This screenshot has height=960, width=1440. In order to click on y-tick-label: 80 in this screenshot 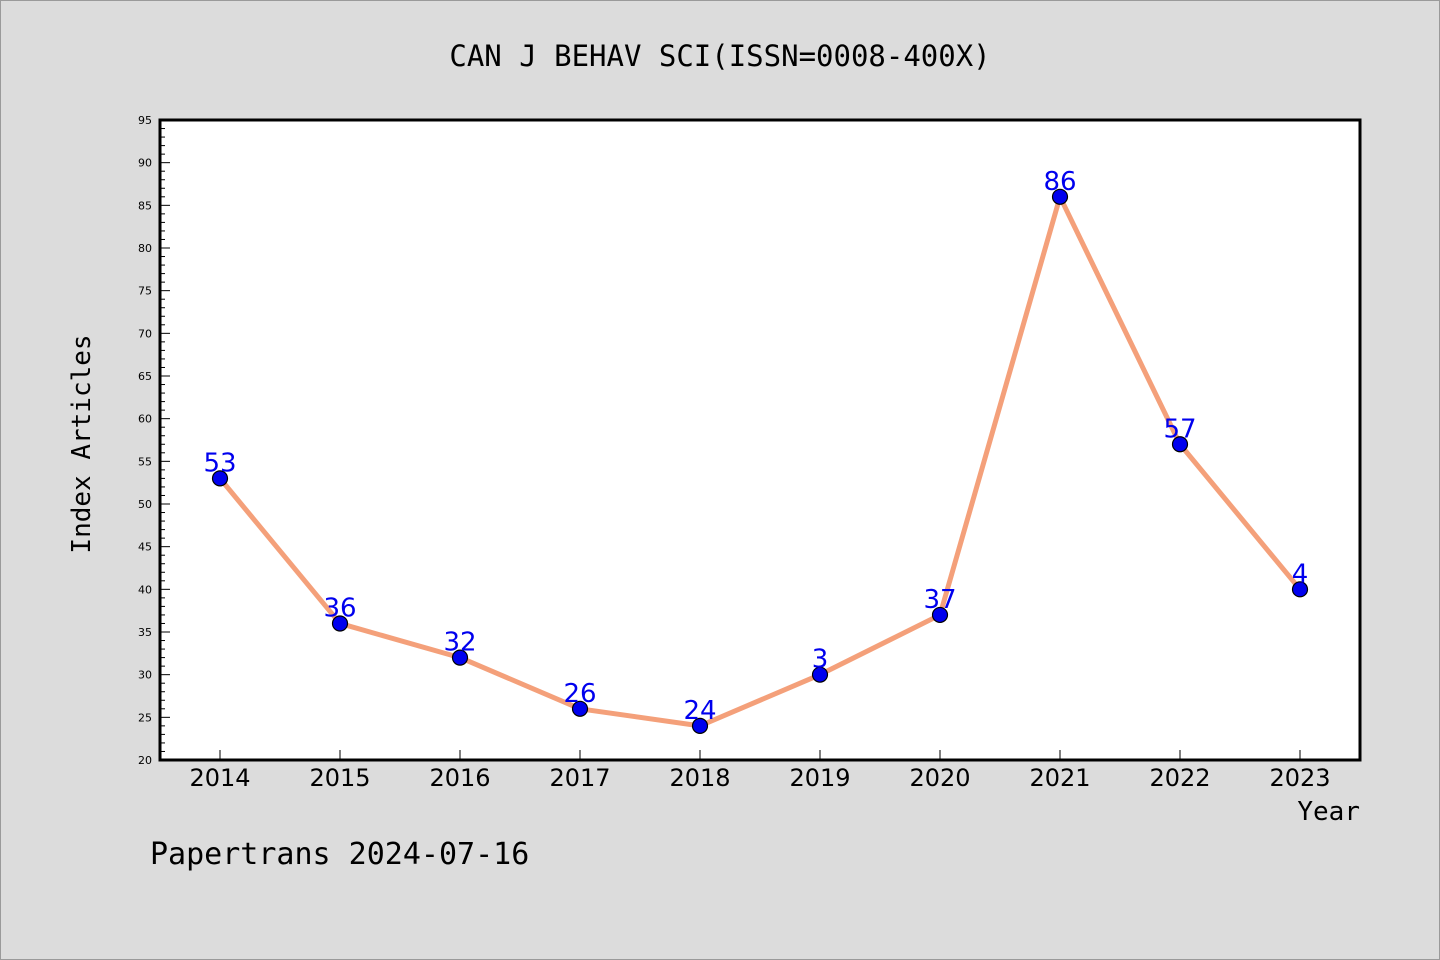, I will do `click(145, 248)`.